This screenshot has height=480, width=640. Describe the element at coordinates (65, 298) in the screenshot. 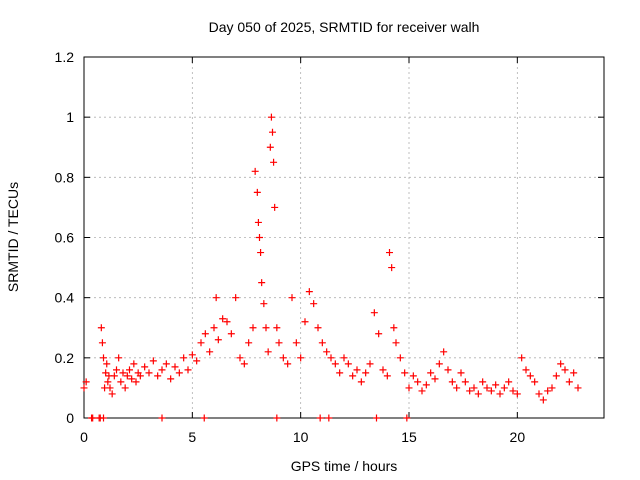

I see `y-tick-label: 0.4` at that location.